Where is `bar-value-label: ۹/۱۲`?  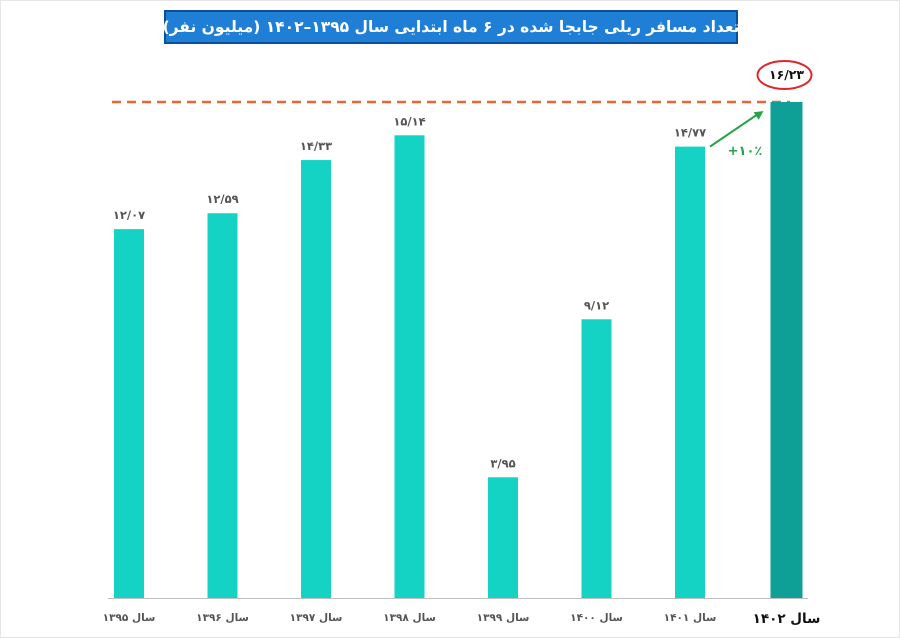
bar-value-label: ۹/۱۲ is located at coordinates (596, 305).